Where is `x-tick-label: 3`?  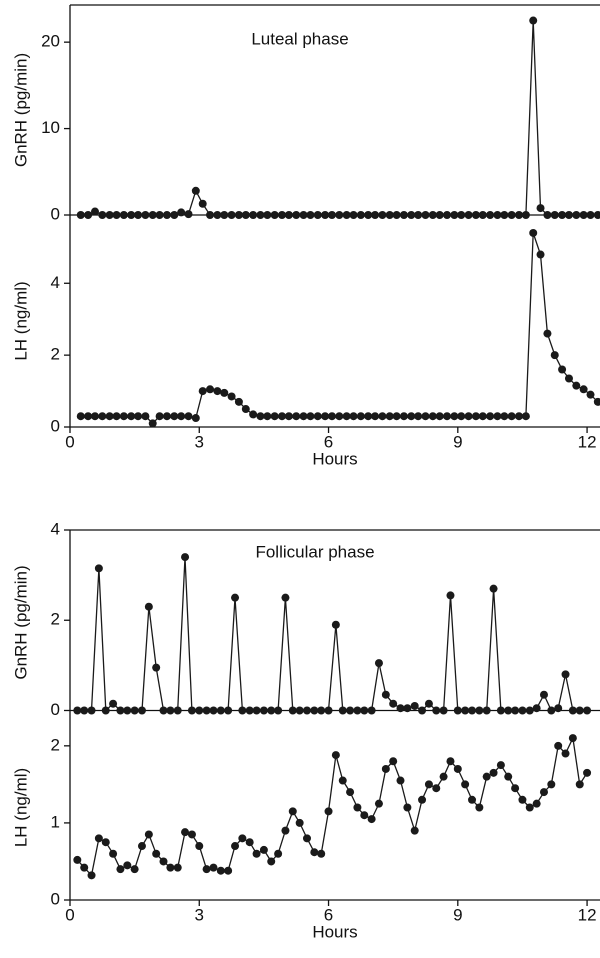 x-tick-label: 3 is located at coordinates (199, 441).